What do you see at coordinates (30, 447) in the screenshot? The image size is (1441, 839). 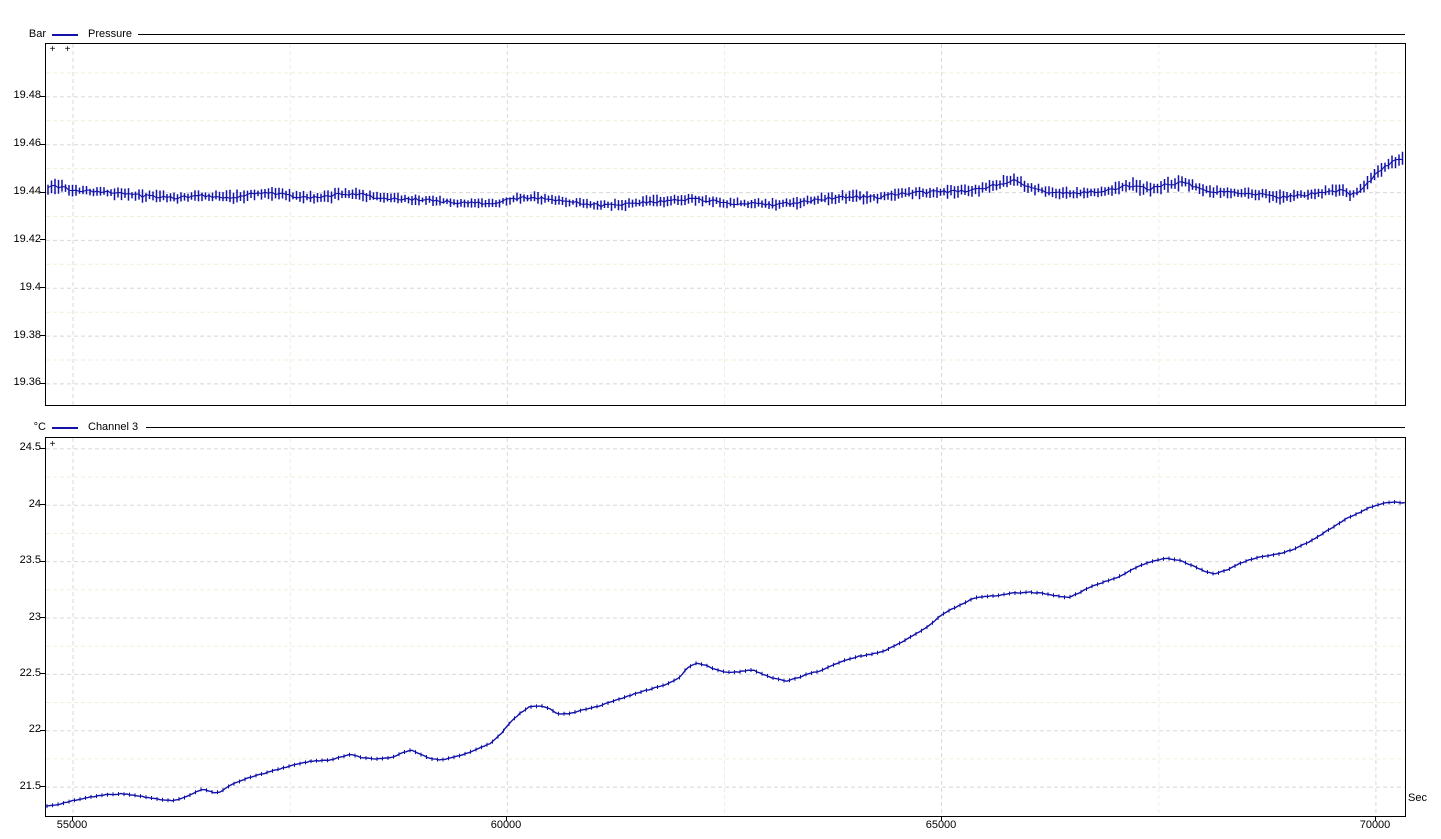 I see `y-tick-label: 24.5` at bounding box center [30, 447].